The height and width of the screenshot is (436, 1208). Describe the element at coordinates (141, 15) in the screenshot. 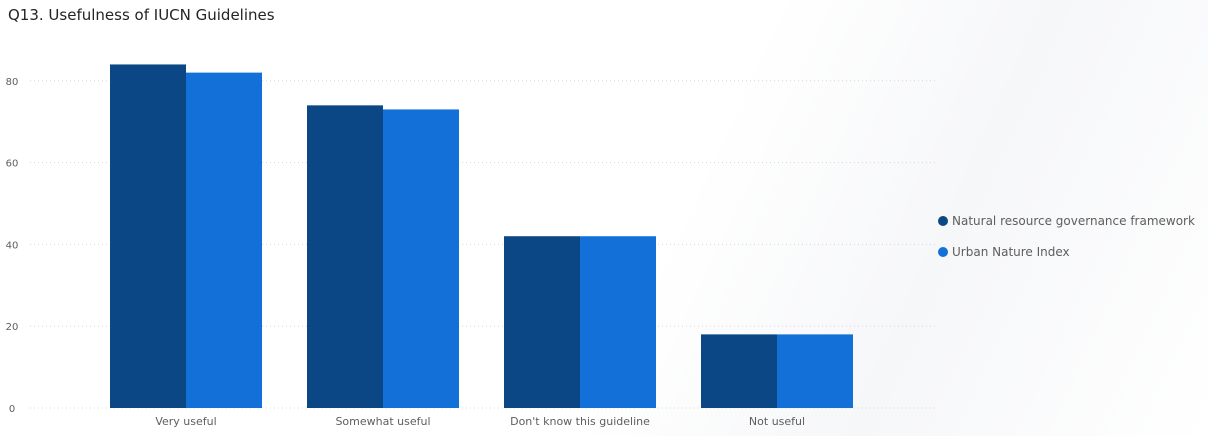

I see `chart-title: Q13. Usefulness of IUCN Guidelines` at that location.